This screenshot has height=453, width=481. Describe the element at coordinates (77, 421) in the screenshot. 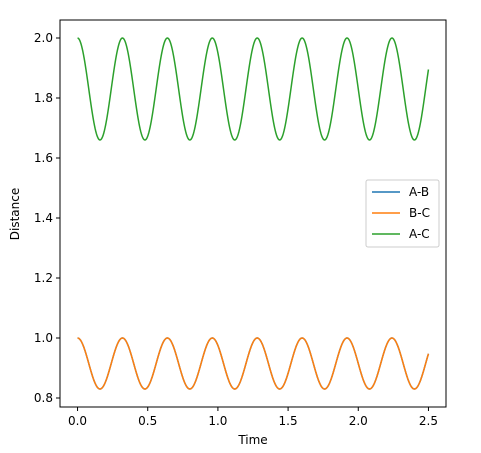

I see `x-tick-label: 0.0` at that location.